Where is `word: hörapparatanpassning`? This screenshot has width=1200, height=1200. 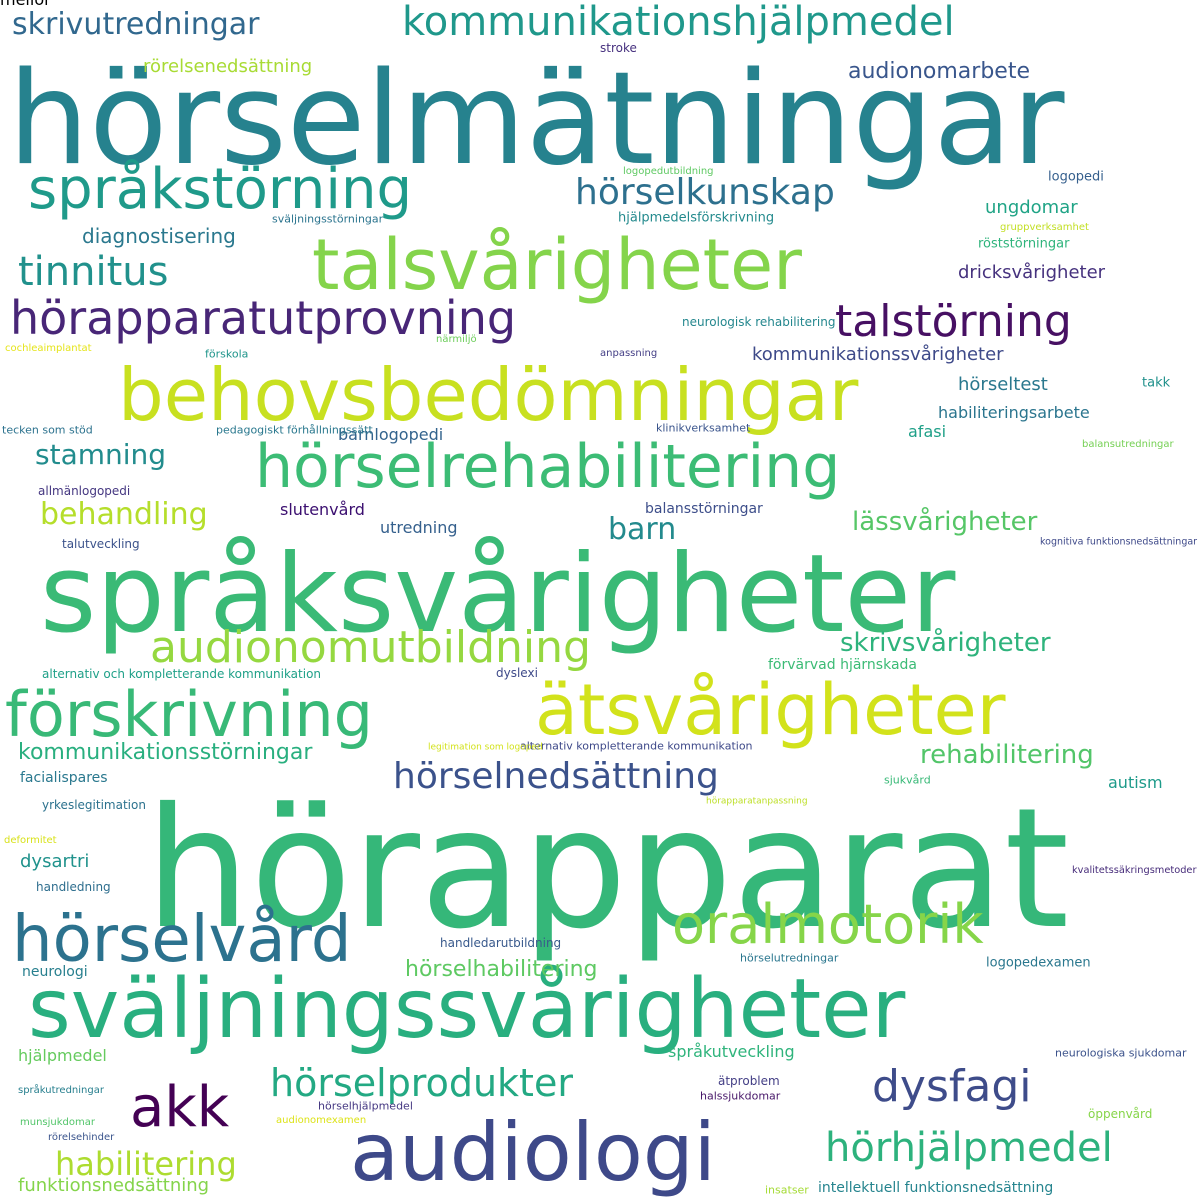 word: hörapparatanpassning is located at coordinates (757, 801).